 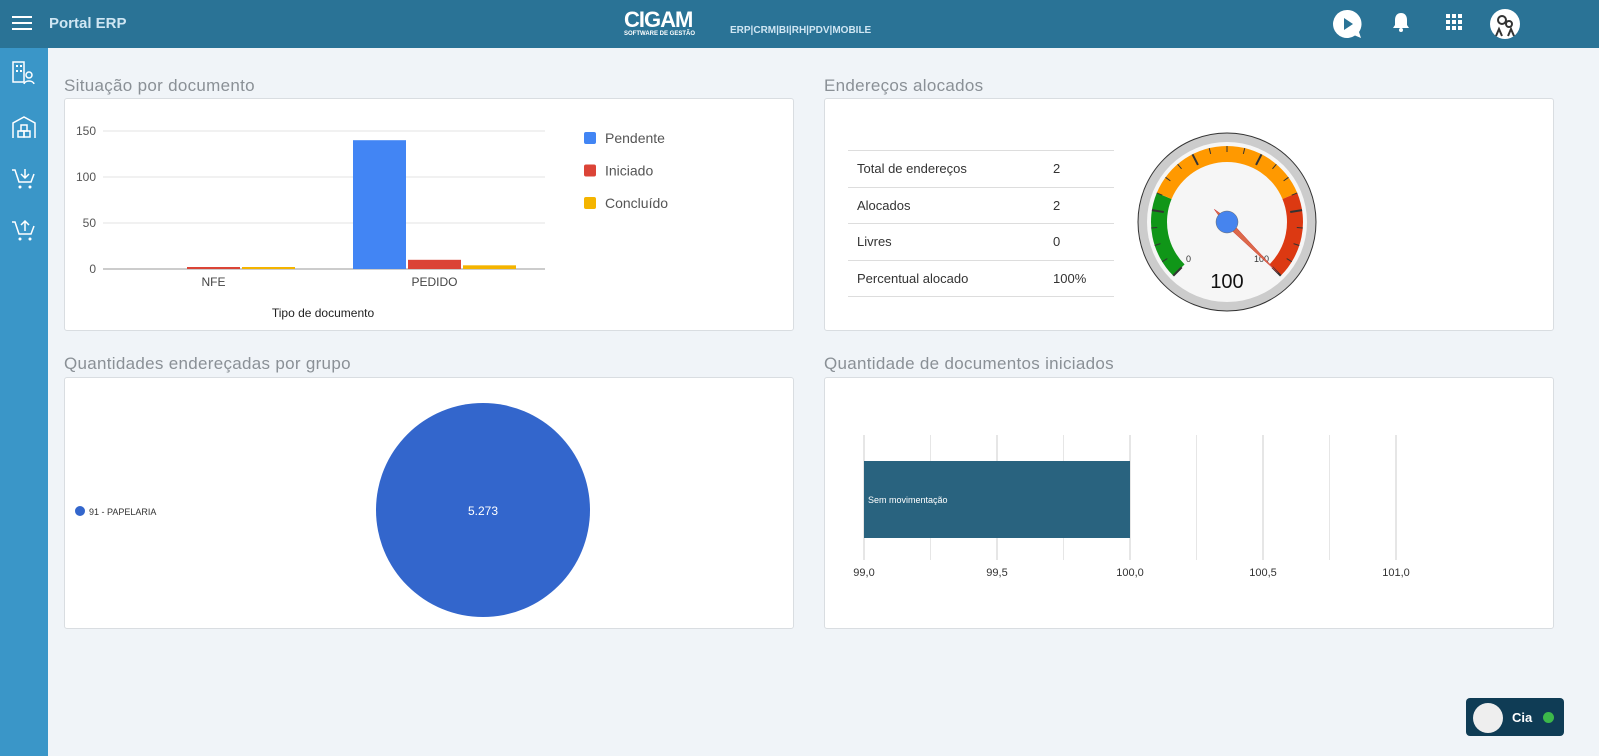 I want to click on warehouse-icon, so click(x=24, y=127).